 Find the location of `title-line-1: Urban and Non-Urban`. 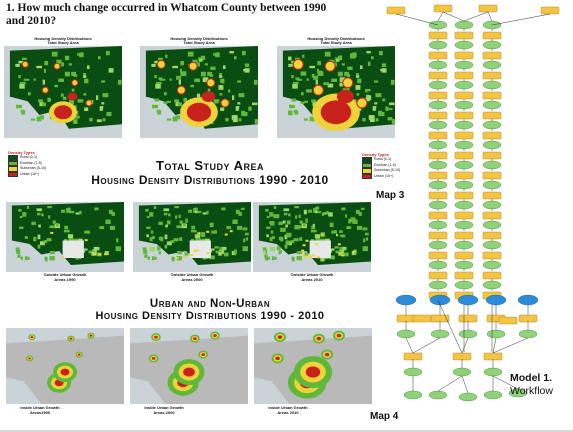

title-line-1: Urban and Non-Urban is located at coordinates (210, 304).